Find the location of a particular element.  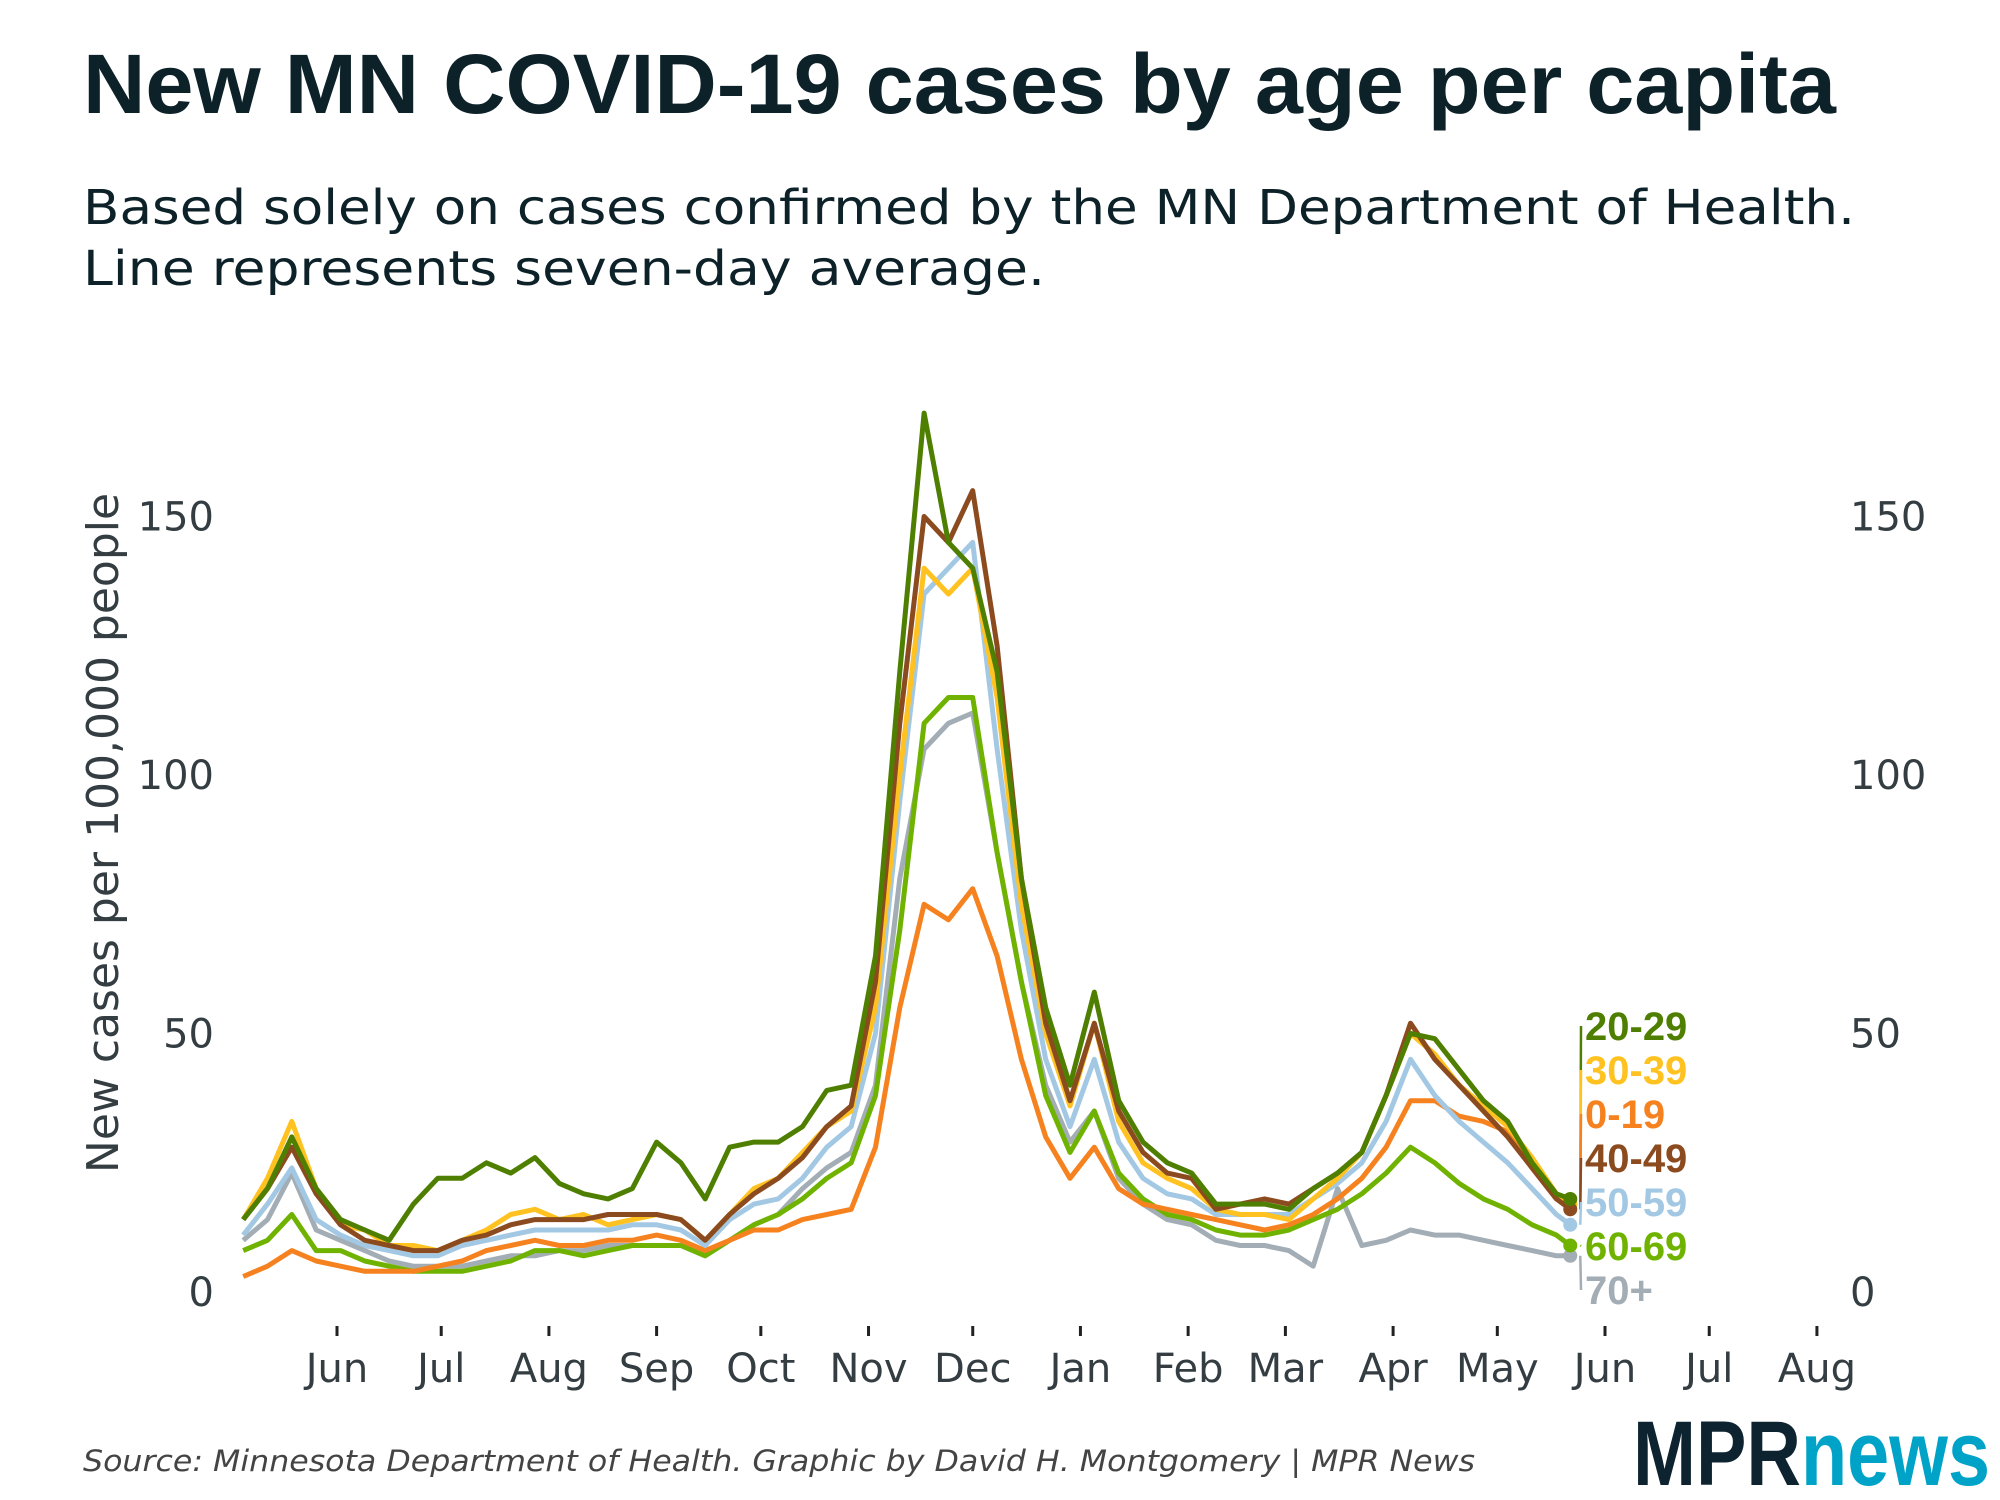

y-axis-title: New cases per 100,000 people is located at coordinates (103, 833).